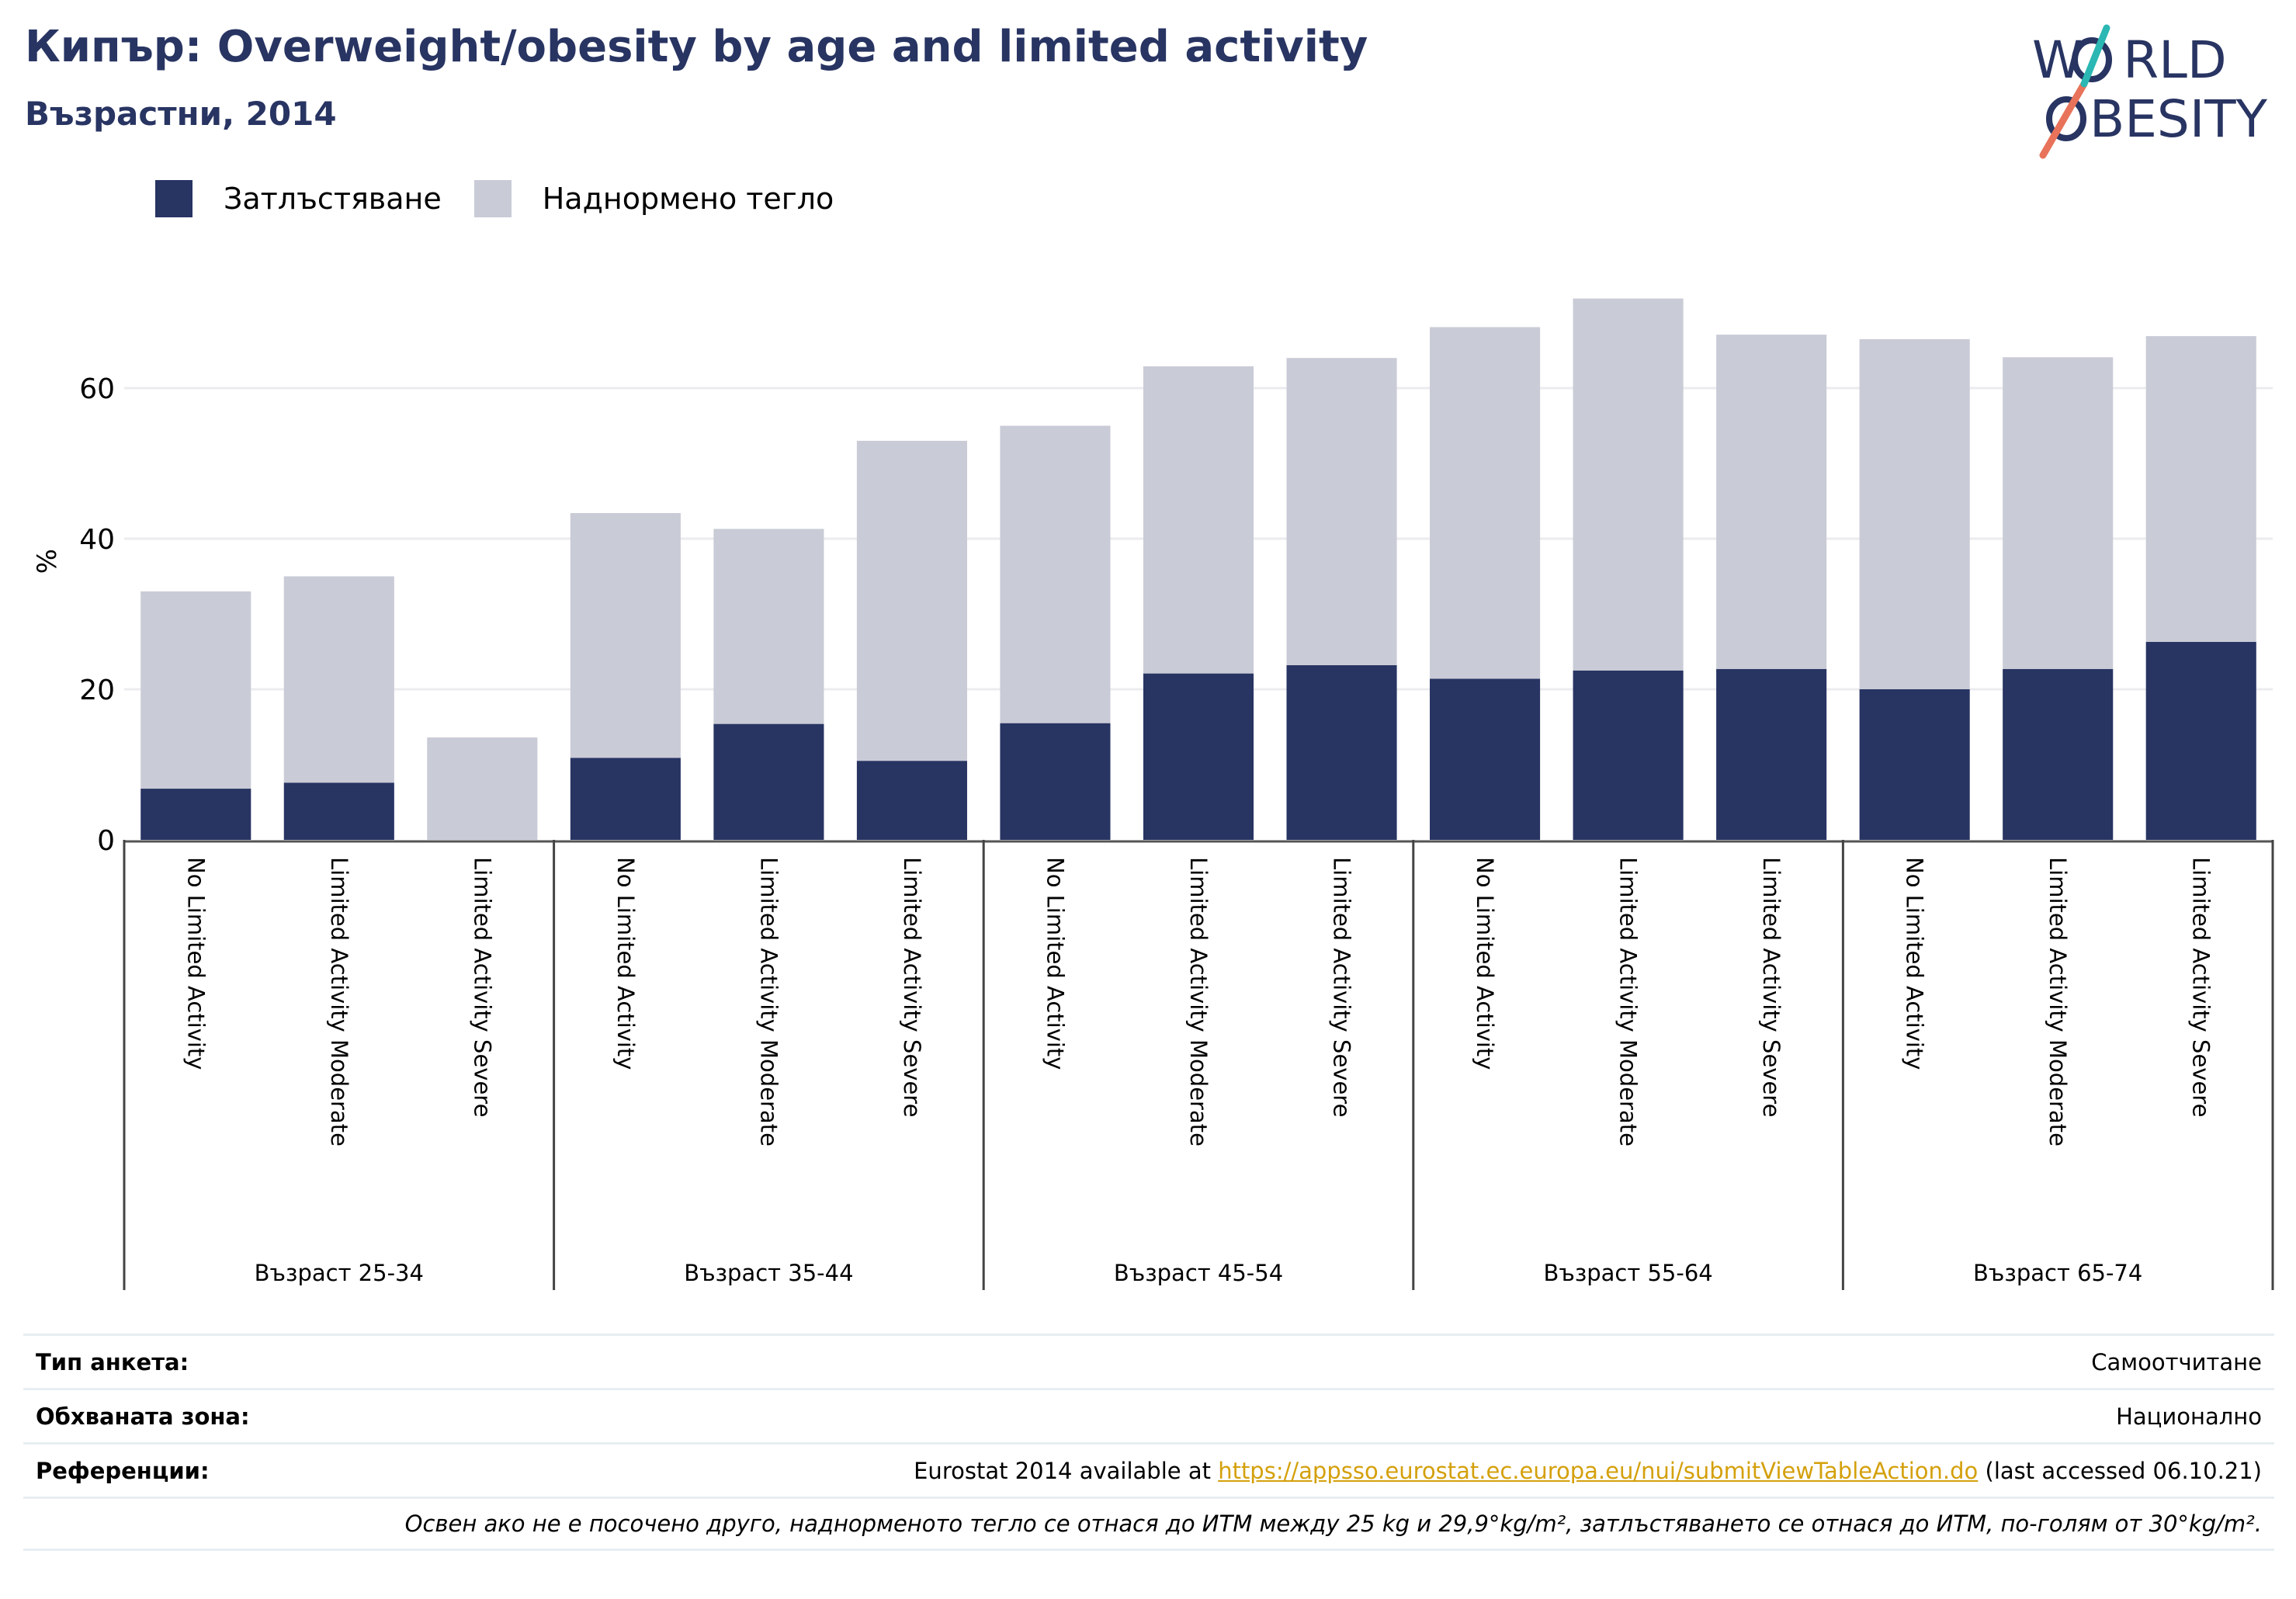 The image size is (2296, 1599). I want to click on legend-label-overweight: Наднормено тегло, so click(688, 199).